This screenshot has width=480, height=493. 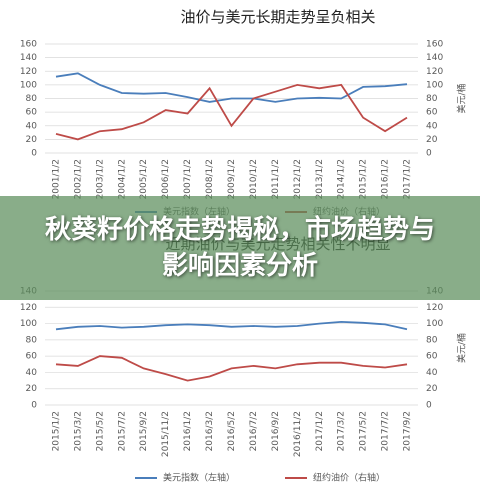 I want to click on x-tick-label: 2003/1/2, so click(x=100, y=179).